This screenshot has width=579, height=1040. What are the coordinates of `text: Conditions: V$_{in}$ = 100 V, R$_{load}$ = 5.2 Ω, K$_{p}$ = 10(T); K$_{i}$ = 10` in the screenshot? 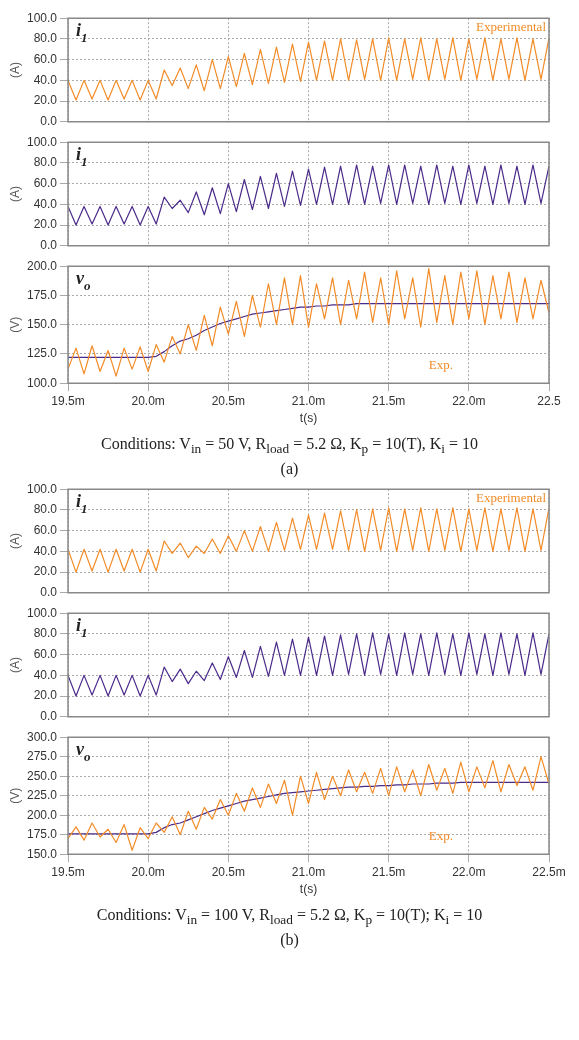 It's located at (289, 917).